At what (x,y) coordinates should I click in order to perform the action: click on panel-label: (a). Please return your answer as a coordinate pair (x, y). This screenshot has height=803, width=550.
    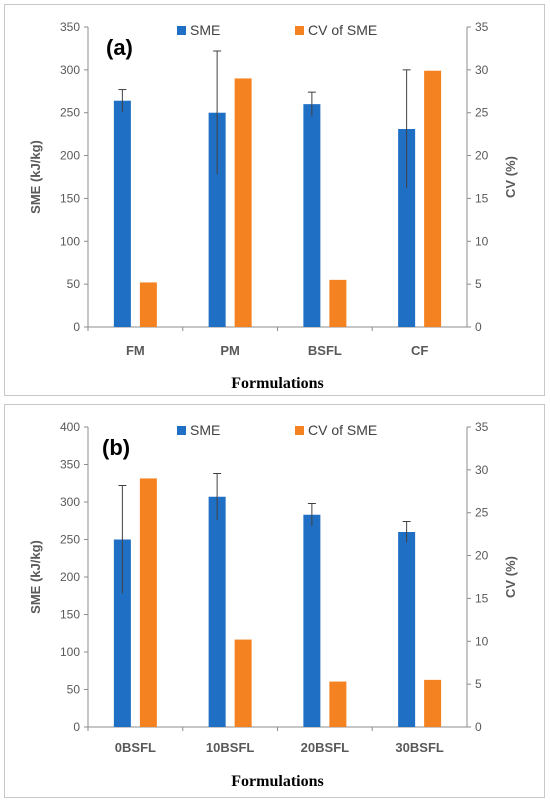
    Looking at the image, I should click on (119, 47).